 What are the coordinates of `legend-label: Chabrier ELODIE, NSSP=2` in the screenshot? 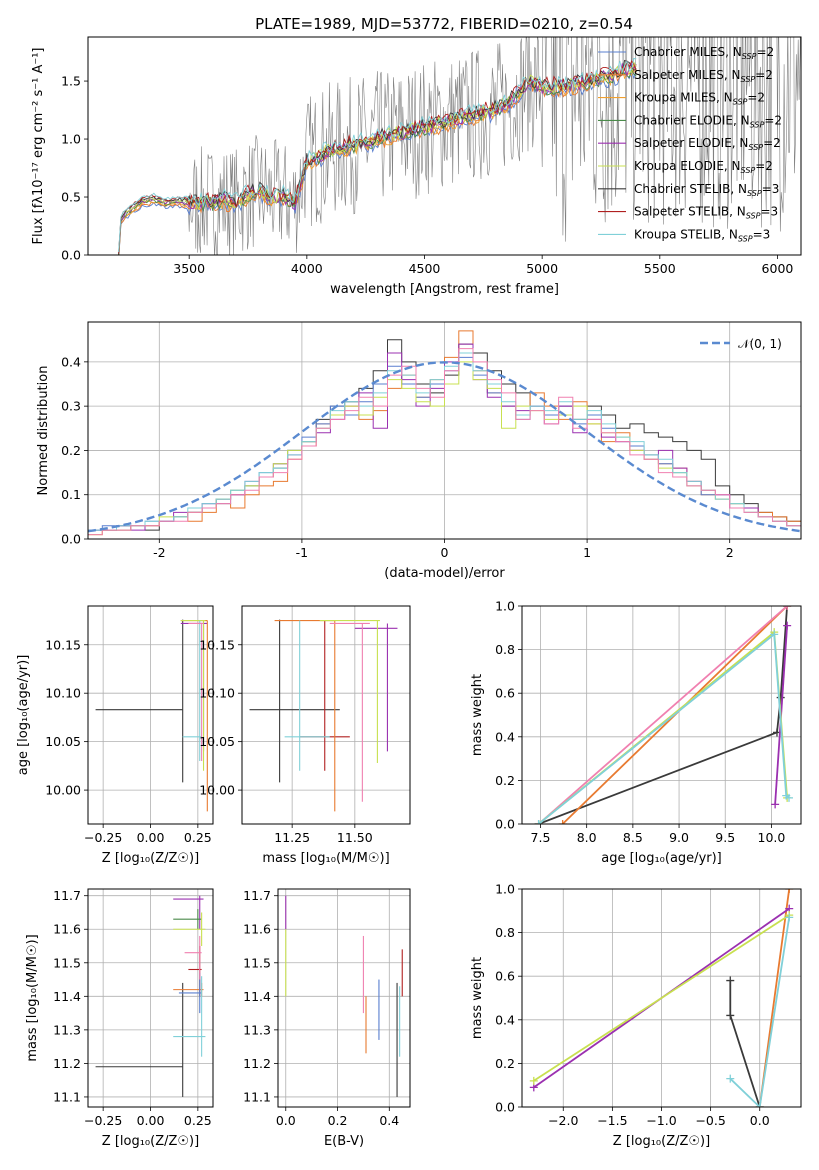 It's located at (708, 121).